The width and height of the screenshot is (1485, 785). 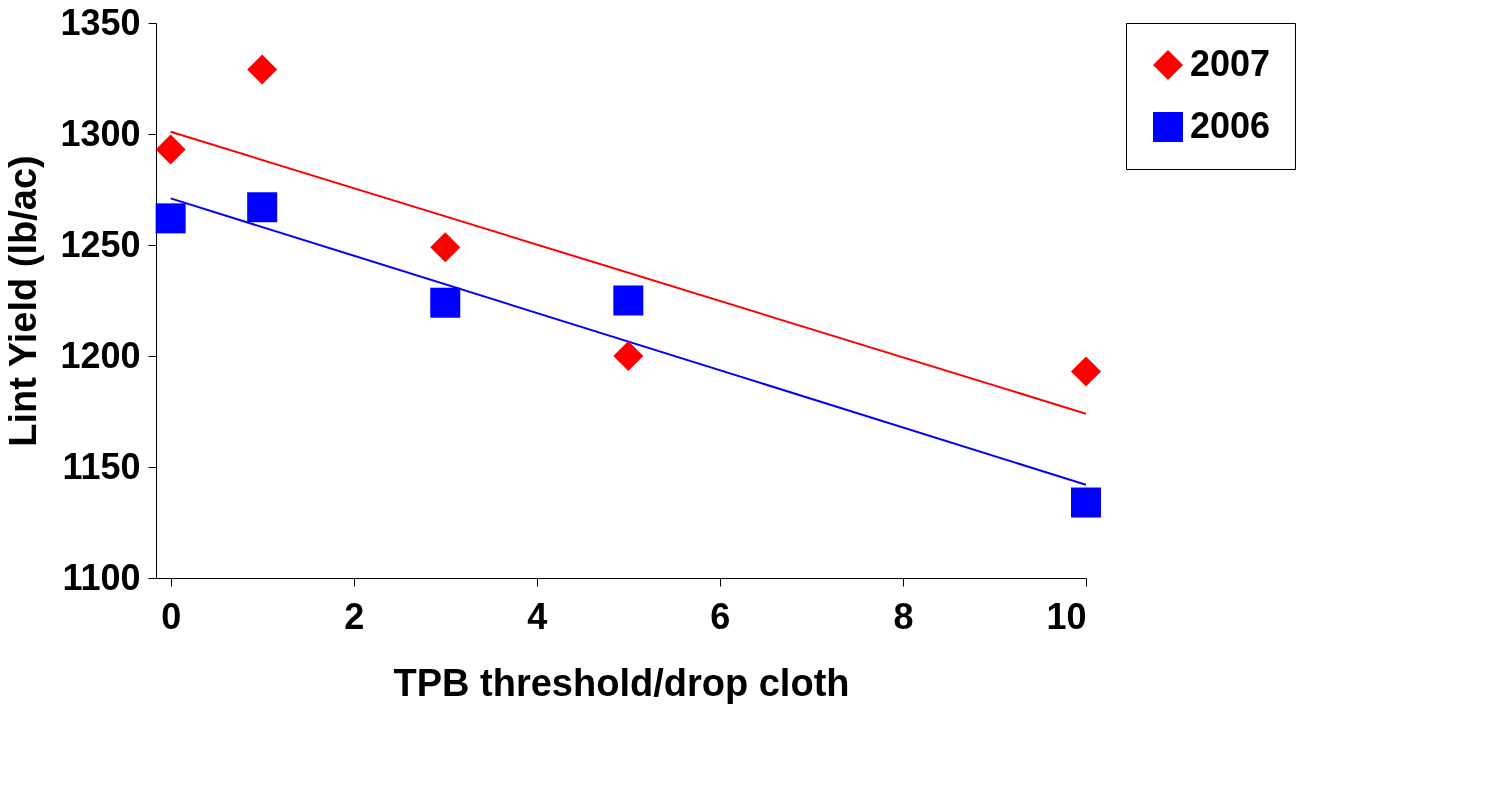 I want to click on y-axis-title: Lint Yield (lb/ac), so click(x=23, y=301).